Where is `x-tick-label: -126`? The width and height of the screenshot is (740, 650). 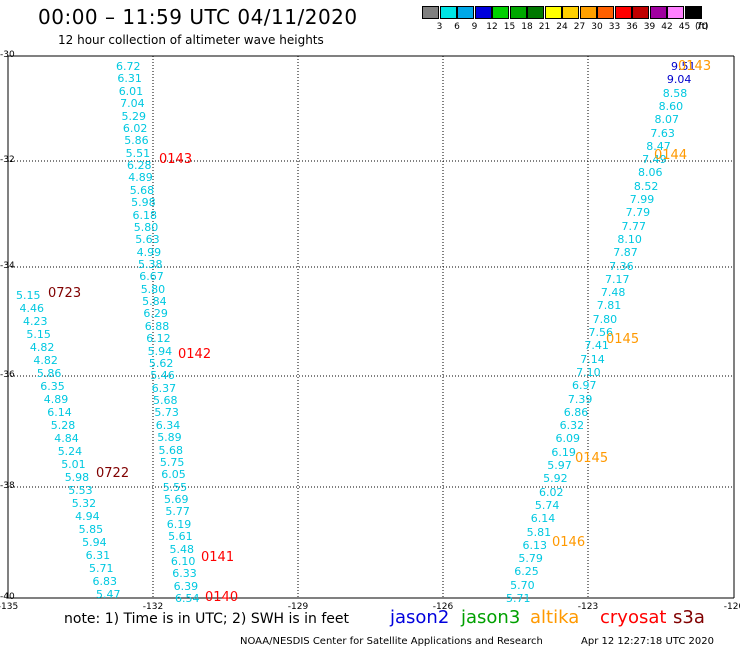
x-tick-label: -126 is located at coordinates (443, 607).